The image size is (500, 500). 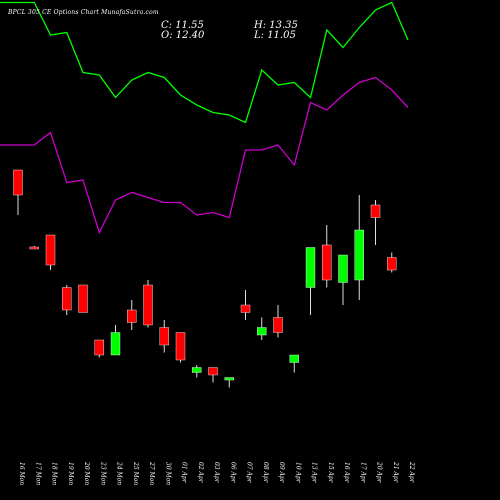 What do you see at coordinates (183, 35) in the screenshot?
I see `open-value: O: 12.40` at bounding box center [183, 35].